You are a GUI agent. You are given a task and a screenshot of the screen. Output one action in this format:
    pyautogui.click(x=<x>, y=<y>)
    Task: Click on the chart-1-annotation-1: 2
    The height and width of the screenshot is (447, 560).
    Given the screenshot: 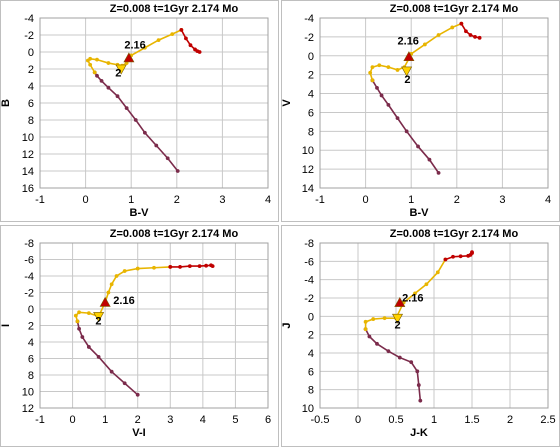 What is the action you would take?
    pyautogui.click(x=118, y=74)
    